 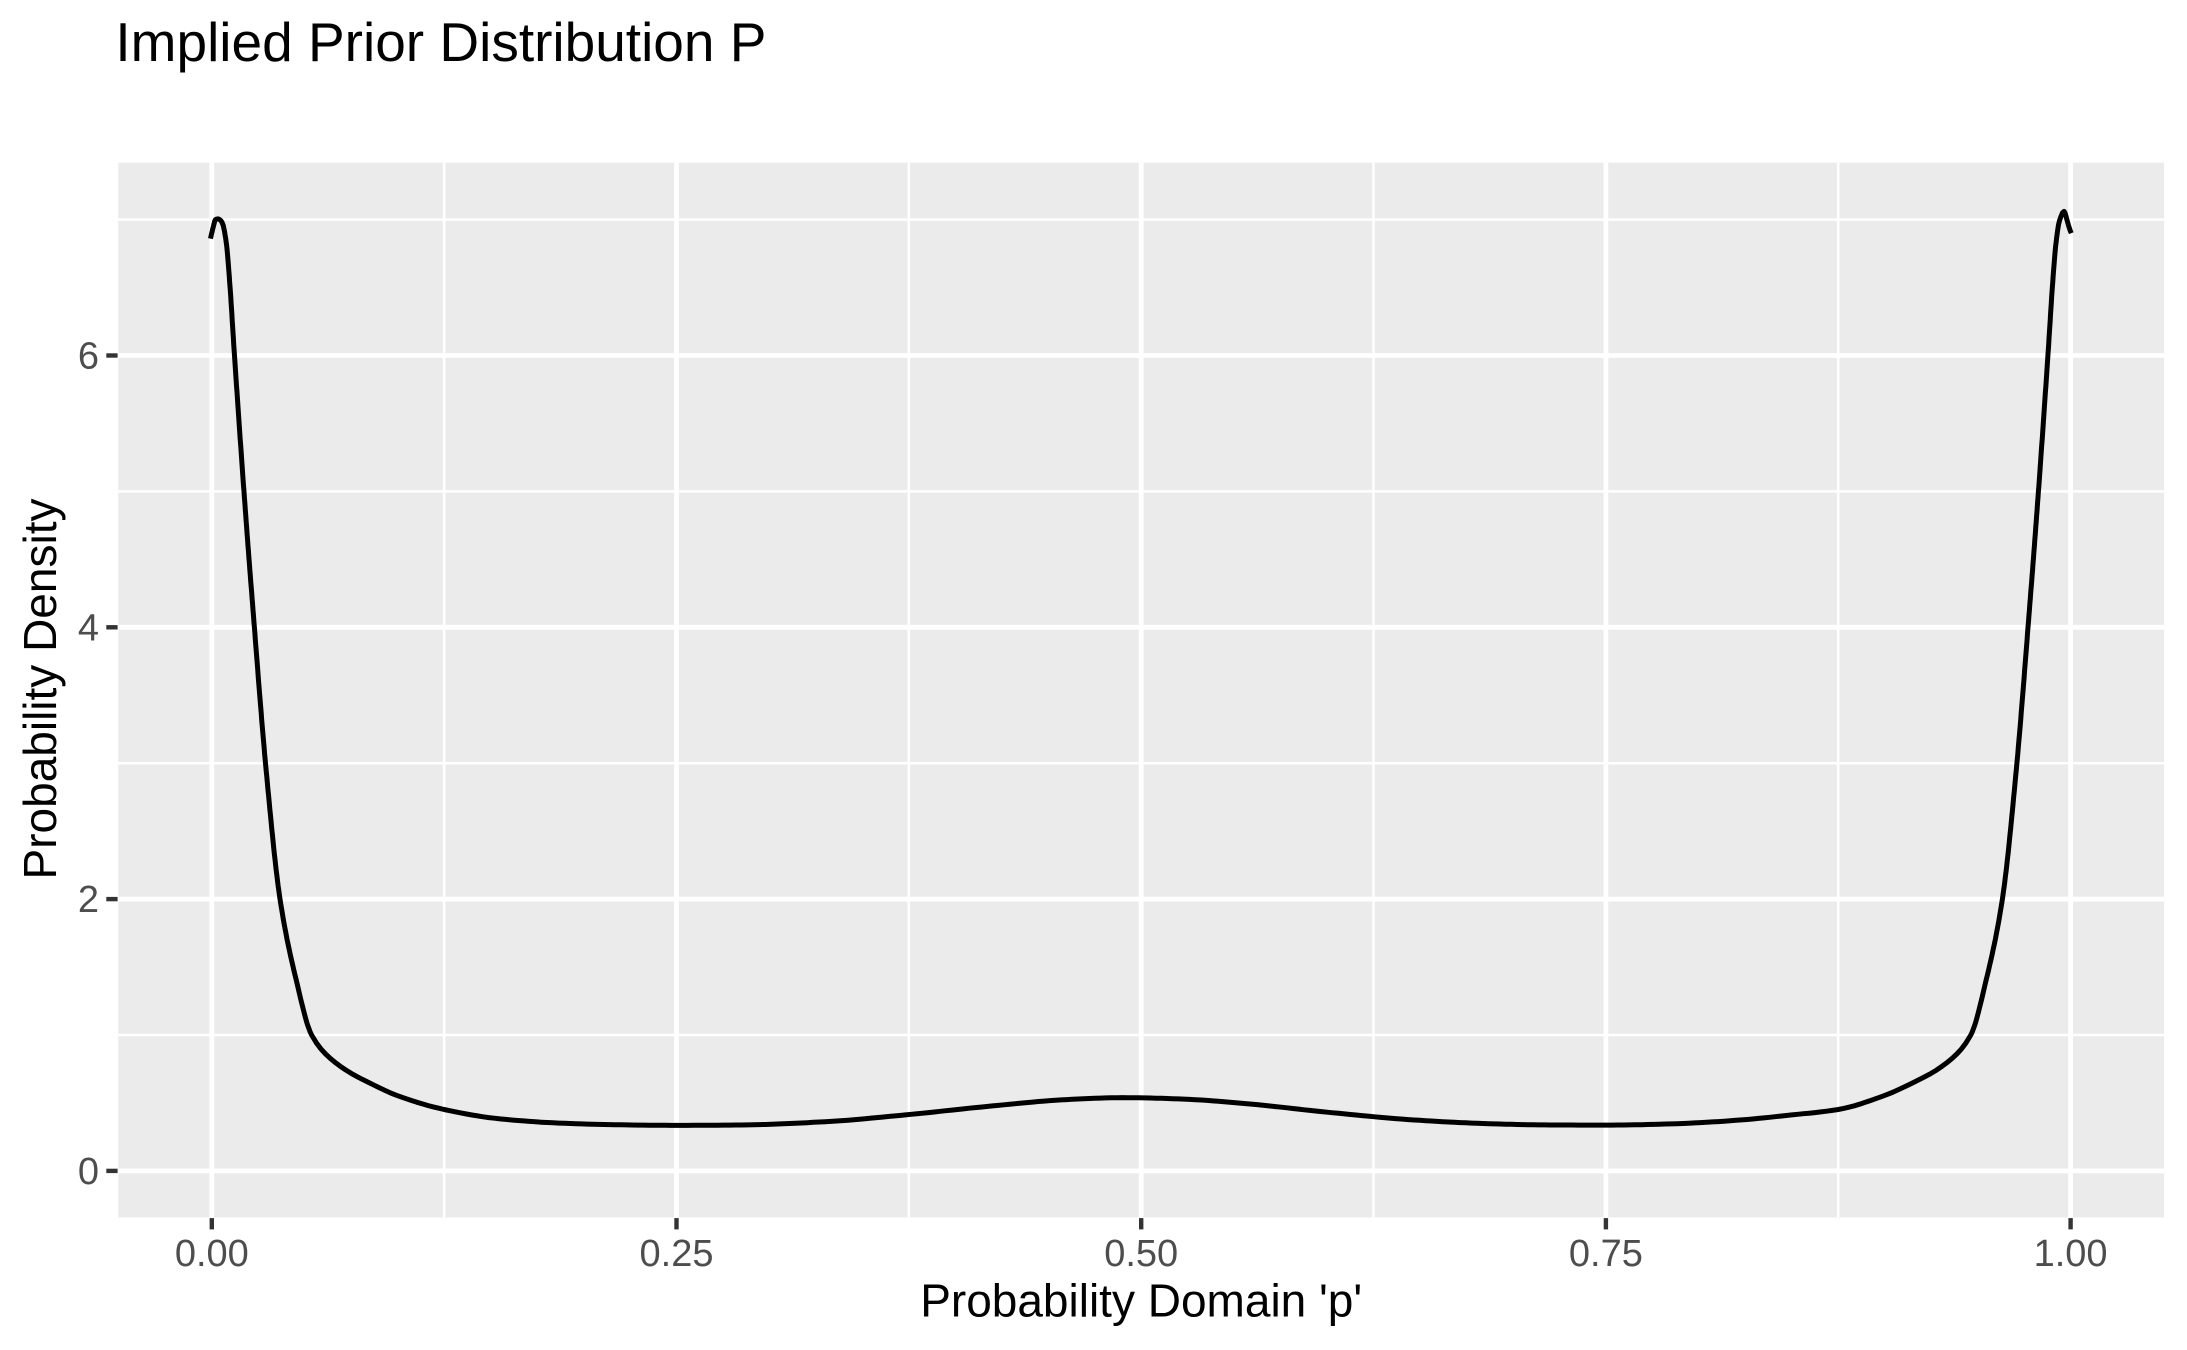 What do you see at coordinates (40, 689) in the screenshot?
I see `svg-text: Probability Density` at bounding box center [40, 689].